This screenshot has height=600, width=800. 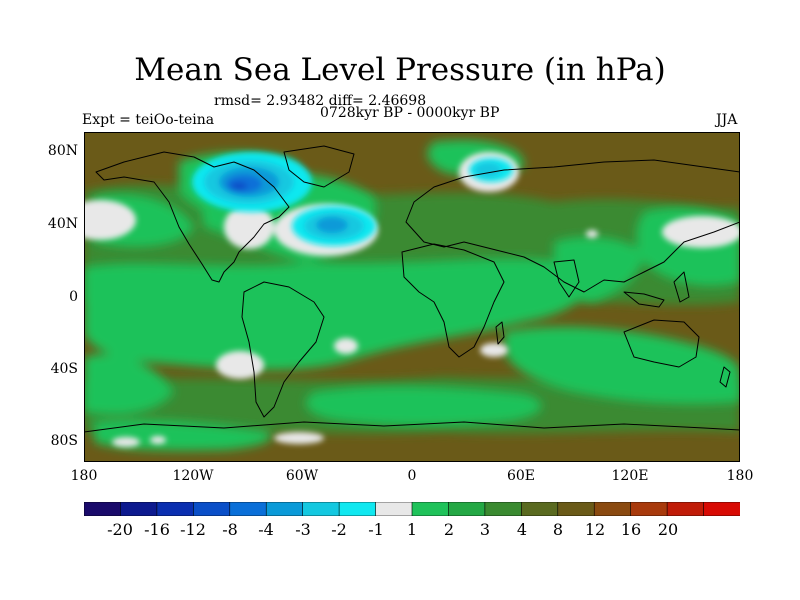 I want to click on lat-label-0: 0, so click(x=73, y=297).